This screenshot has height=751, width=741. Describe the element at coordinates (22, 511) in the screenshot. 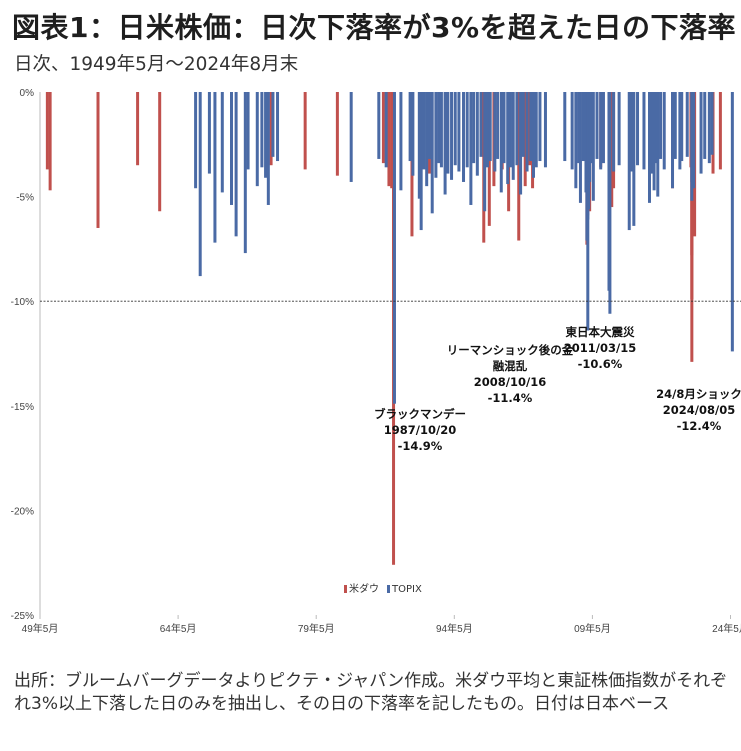

I see `y-tick-label: -20%` at that location.